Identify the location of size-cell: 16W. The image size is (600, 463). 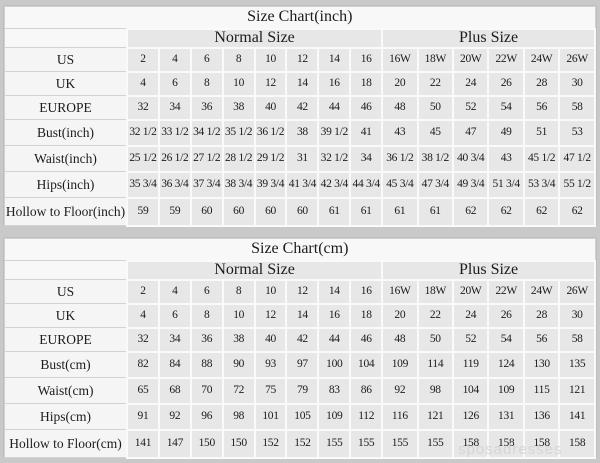
(400, 291).